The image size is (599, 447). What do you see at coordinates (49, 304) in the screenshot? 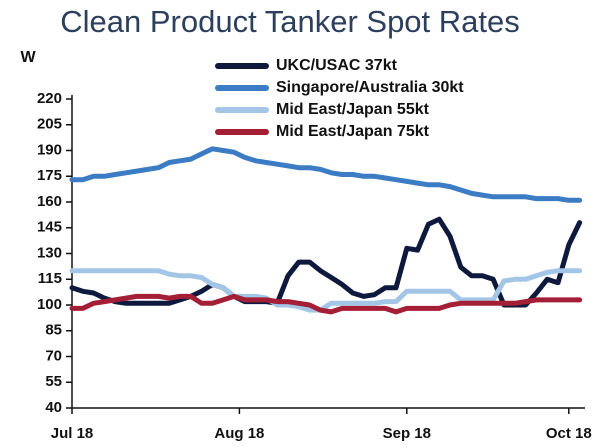
I see `y-tick-label: 100` at bounding box center [49, 304].